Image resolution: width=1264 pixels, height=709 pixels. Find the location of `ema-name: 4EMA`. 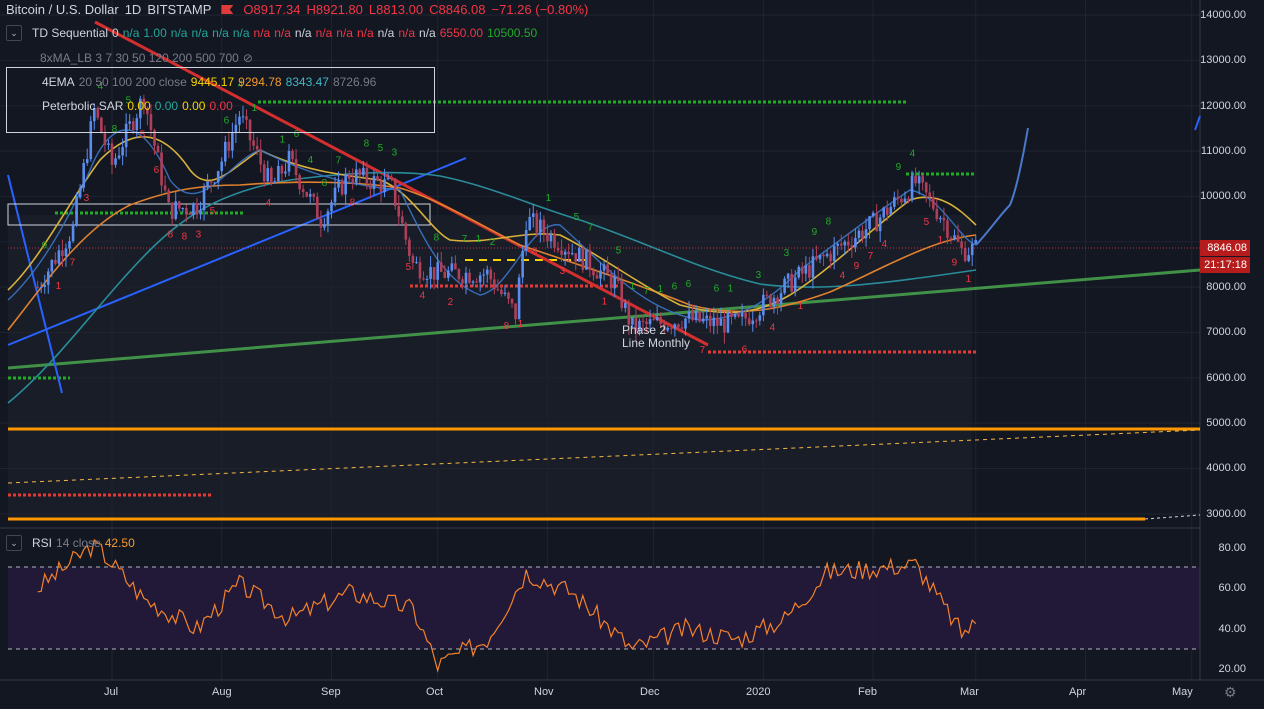

ema-name: 4EMA is located at coordinates (58, 82).